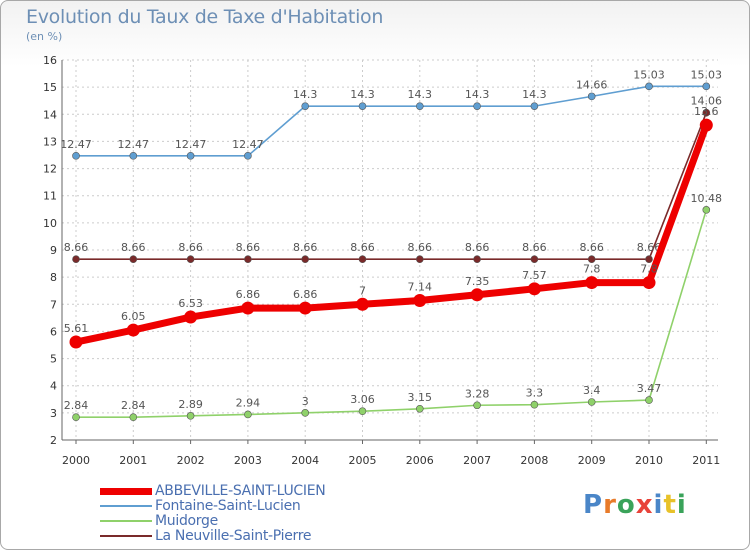 The image size is (750, 550). What do you see at coordinates (250, 521) in the screenshot?
I see `legend-item-muidorge: Muidorge` at bounding box center [250, 521].